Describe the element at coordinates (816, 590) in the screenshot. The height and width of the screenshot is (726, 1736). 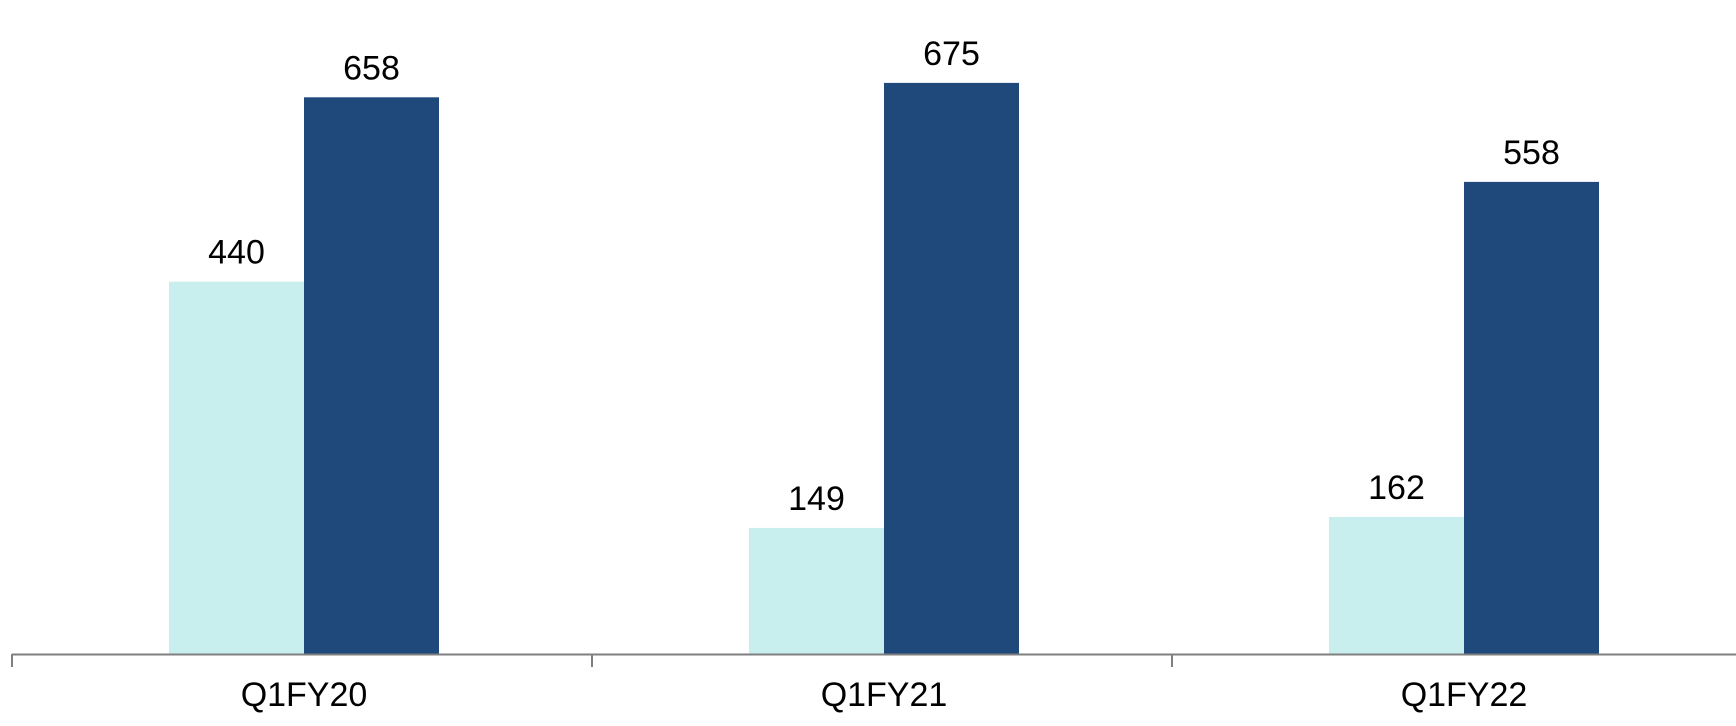
I see `bar-q1fy21-series1` at that location.